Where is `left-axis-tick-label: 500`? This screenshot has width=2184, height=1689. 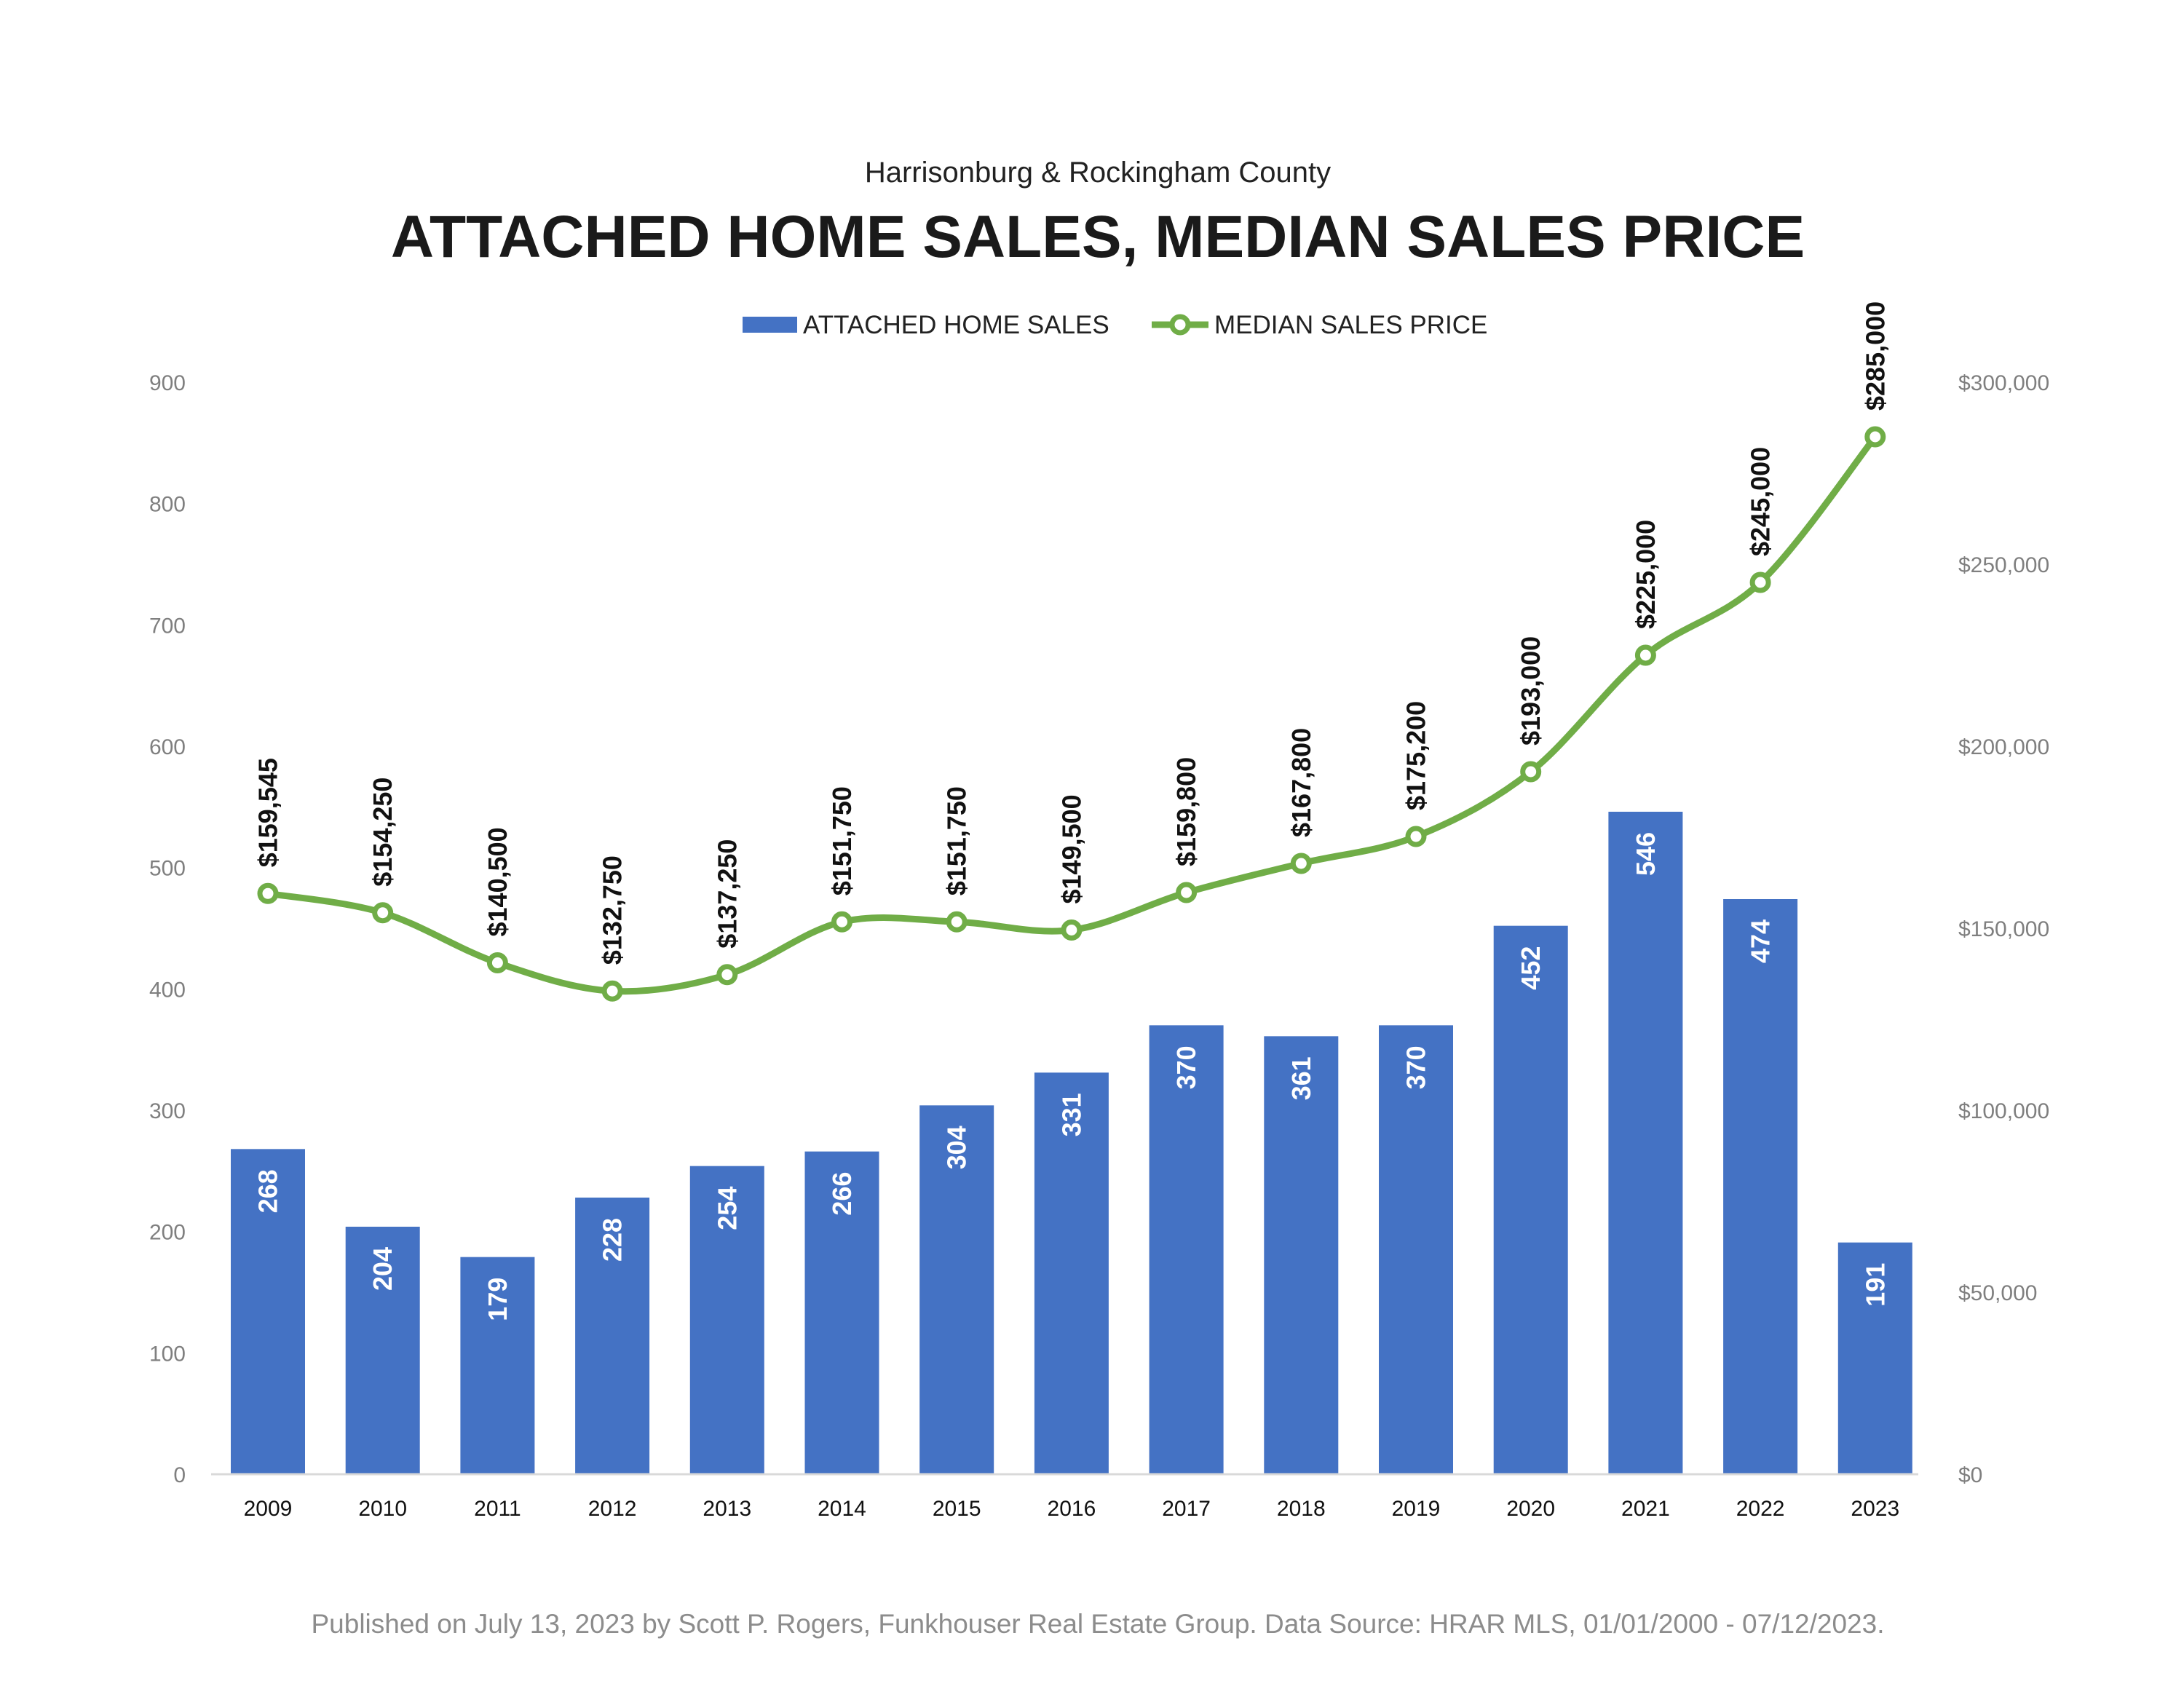 left-axis-tick-label: 500 is located at coordinates (167, 869).